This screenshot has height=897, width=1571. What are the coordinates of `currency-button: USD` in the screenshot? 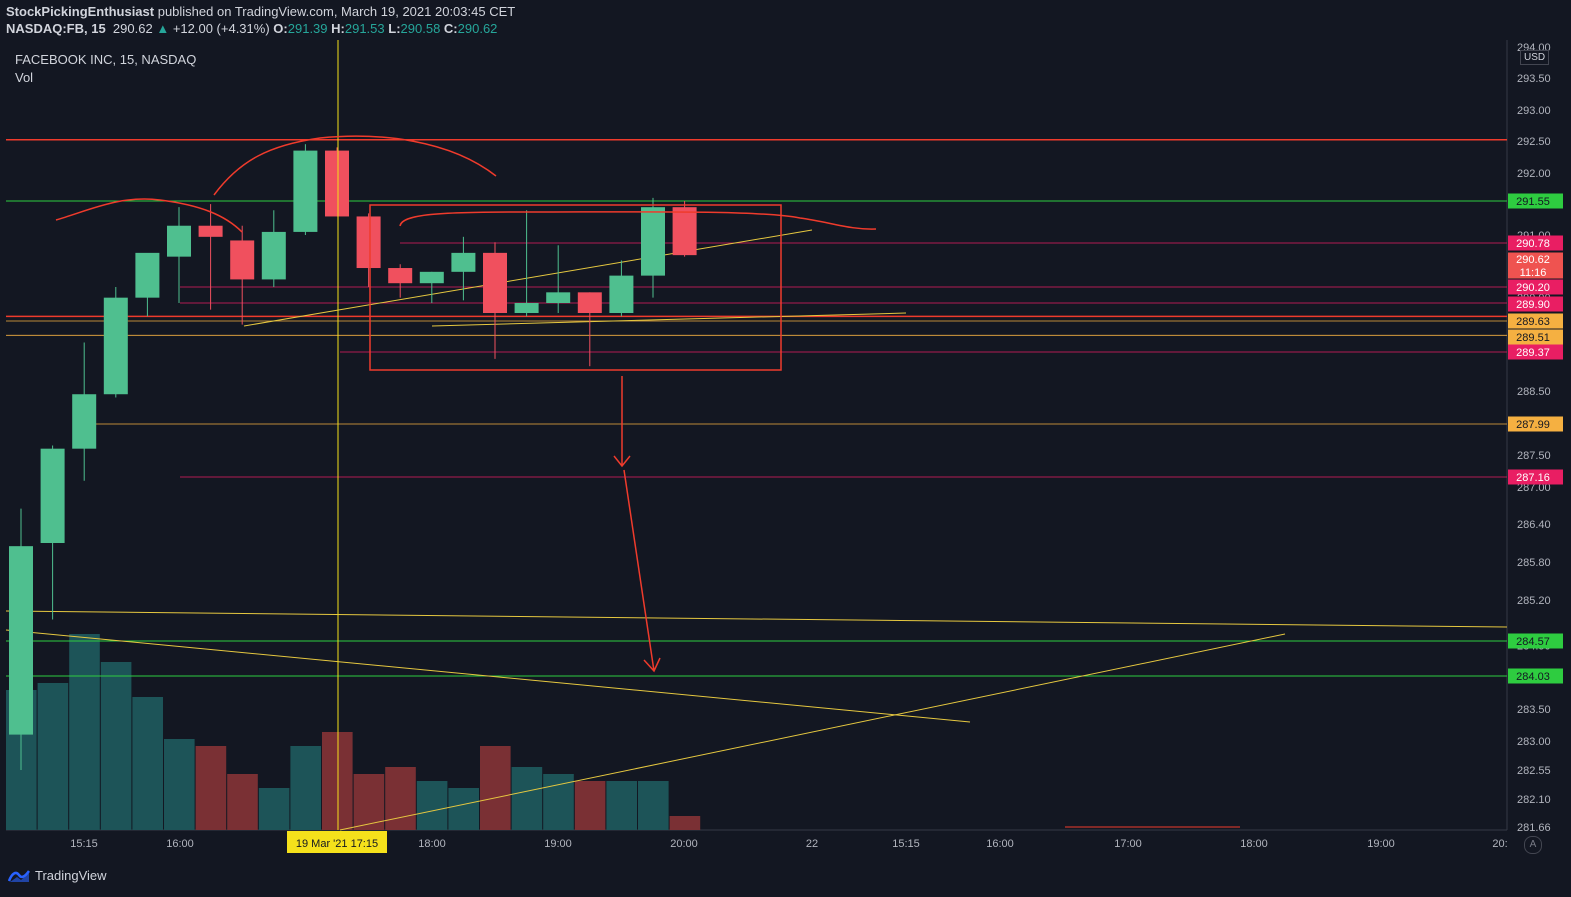 It's located at (1535, 57).